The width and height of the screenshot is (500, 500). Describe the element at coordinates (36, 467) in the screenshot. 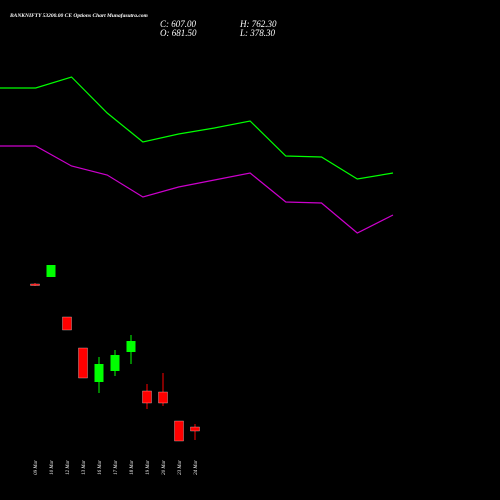

I see `x-tick-label: 09 Mar` at that location.